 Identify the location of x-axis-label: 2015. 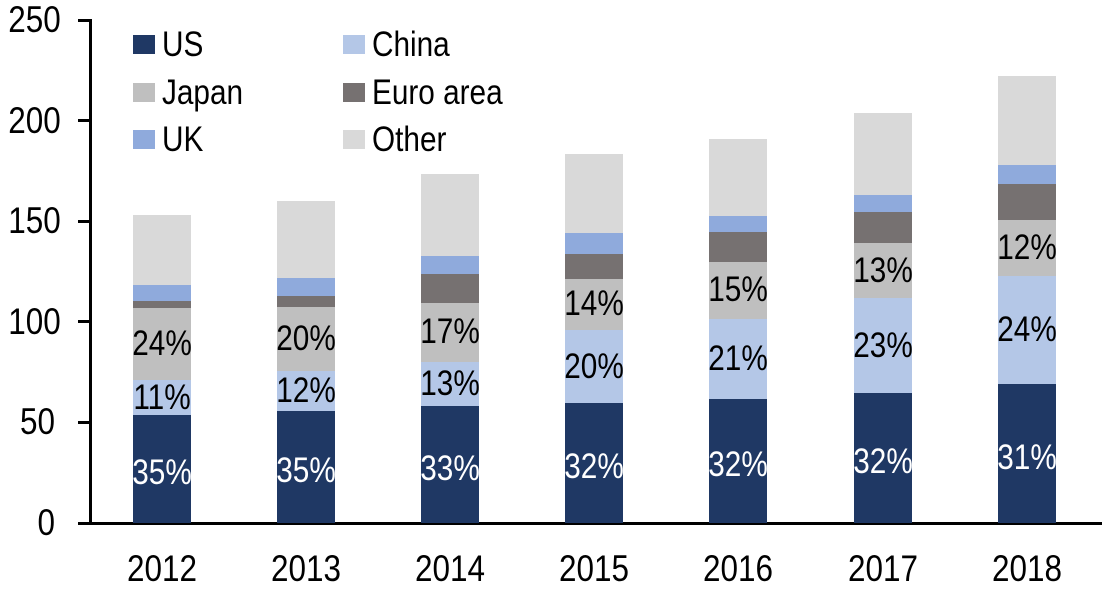
(594, 568).